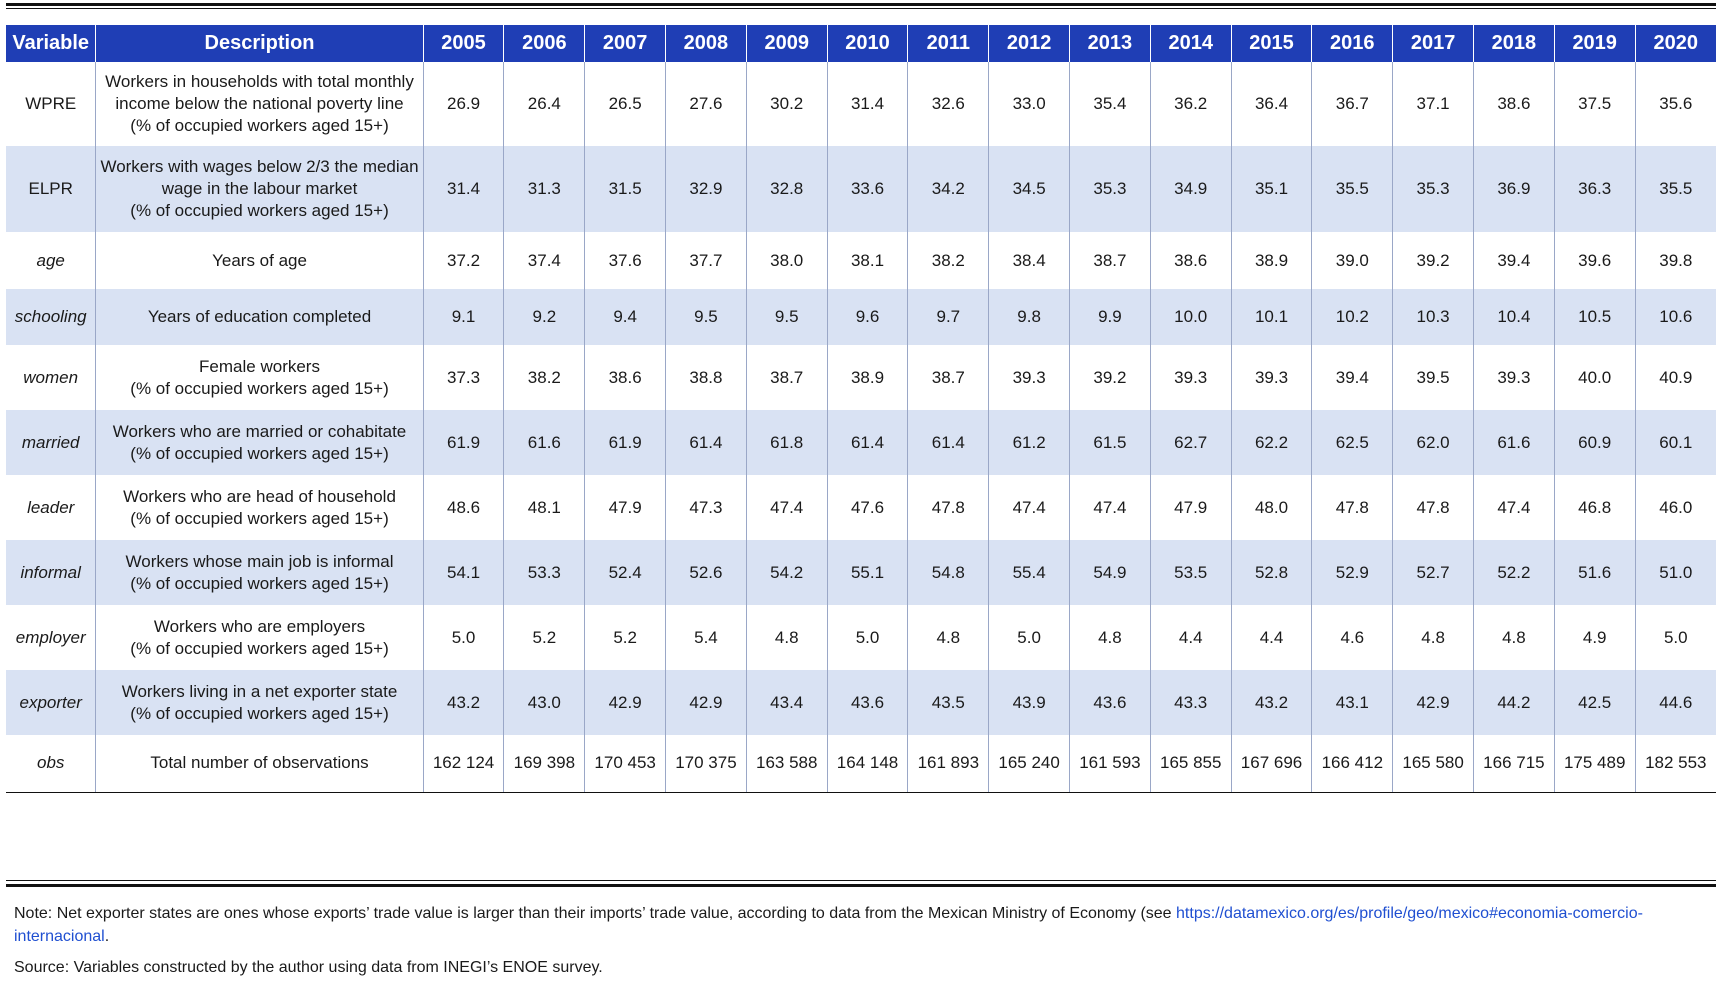 The image size is (1721, 996). Describe the element at coordinates (706, 189) in the screenshot. I see `value-cell: 32.9` at that location.